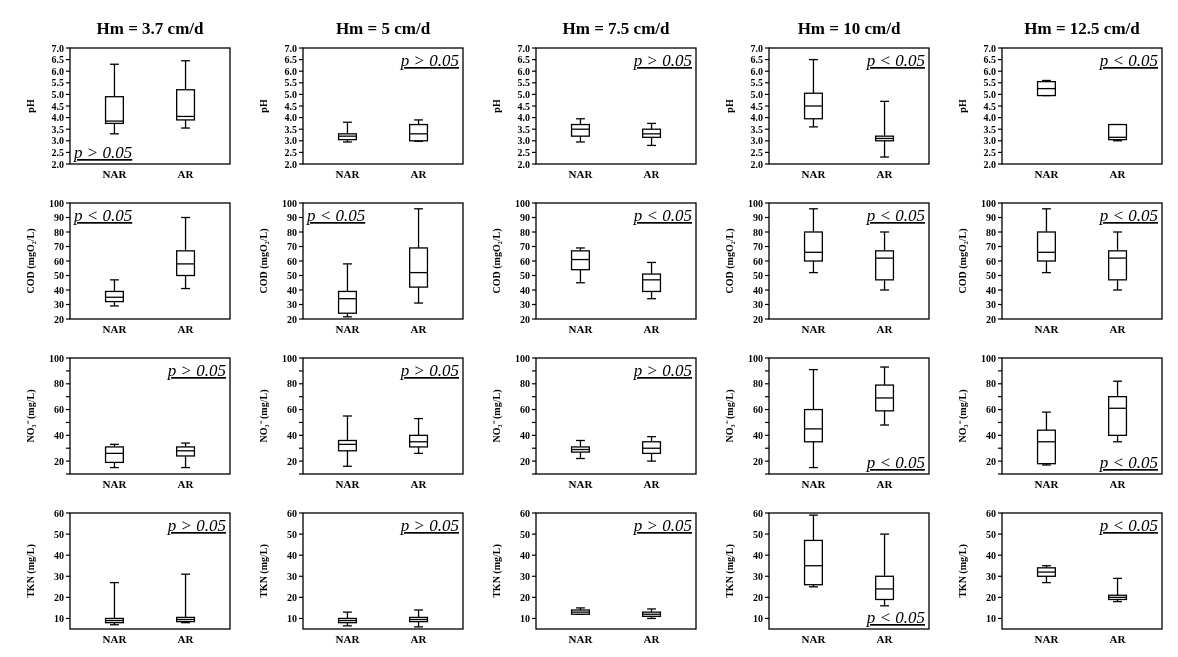  Describe the element at coordinates (989, 48) in the screenshot. I see `y-tick-label: 7.0` at that location.